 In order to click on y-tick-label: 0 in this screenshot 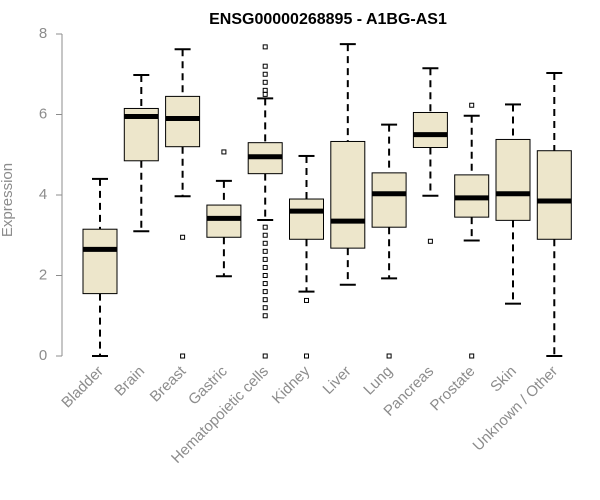, I will do `click(43, 355)`.